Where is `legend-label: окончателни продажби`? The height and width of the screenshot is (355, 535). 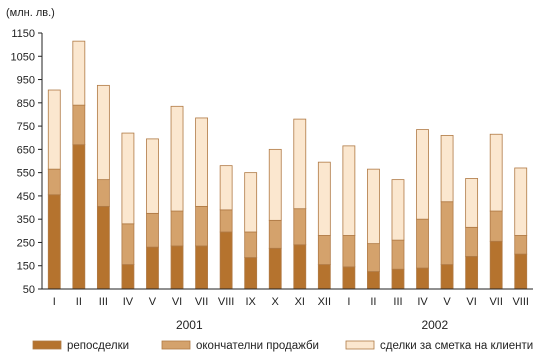
legend-label: окончателни продажби is located at coordinates (257, 346).